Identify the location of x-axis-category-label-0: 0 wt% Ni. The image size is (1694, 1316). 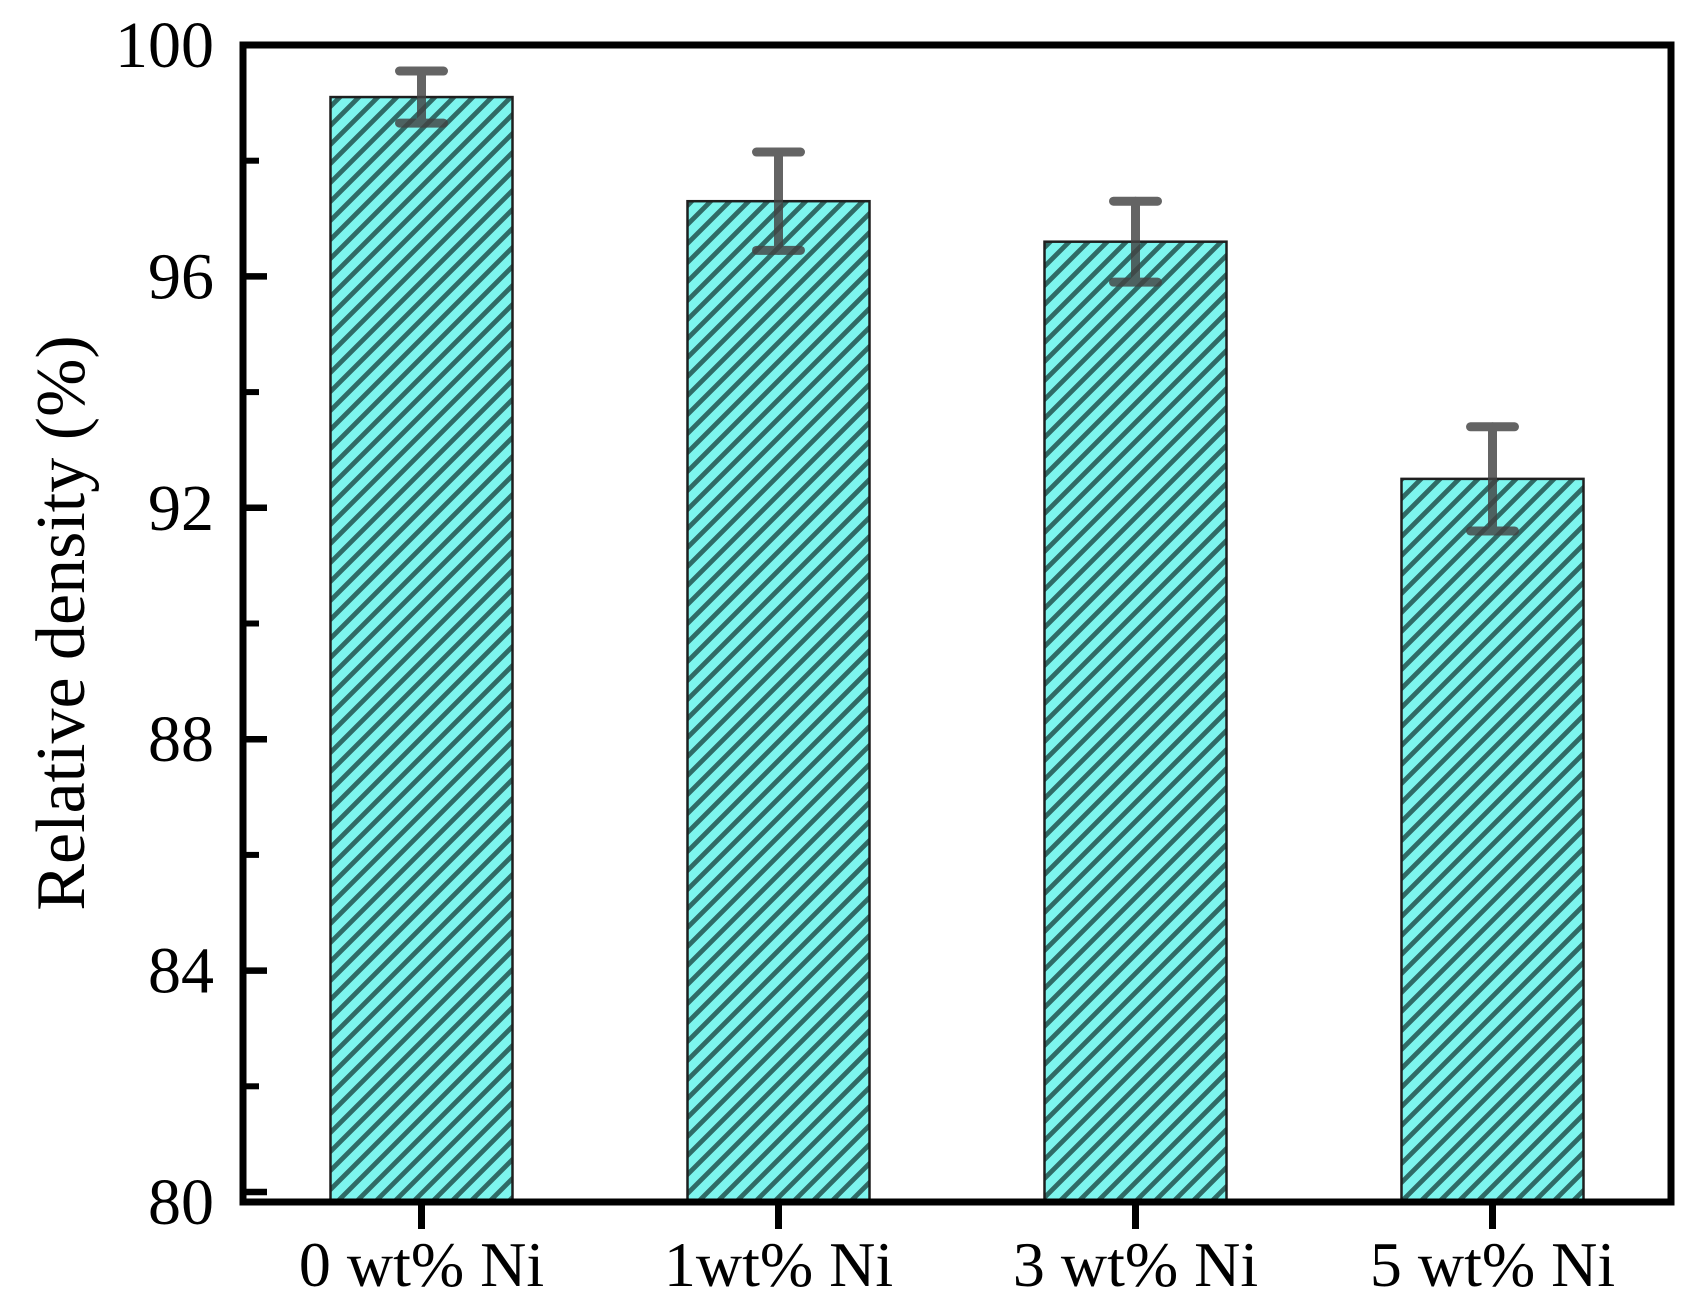
(421, 1264).